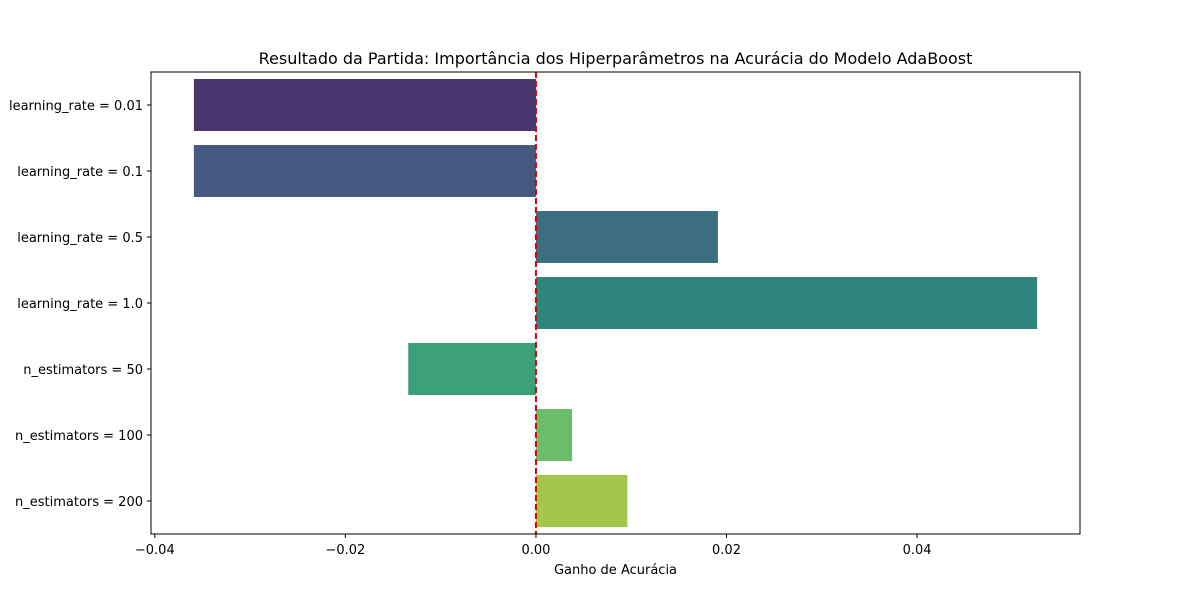 The width and height of the screenshot is (1200, 600). I want to click on y-tick-label: n_estimators = 50, so click(83, 370).